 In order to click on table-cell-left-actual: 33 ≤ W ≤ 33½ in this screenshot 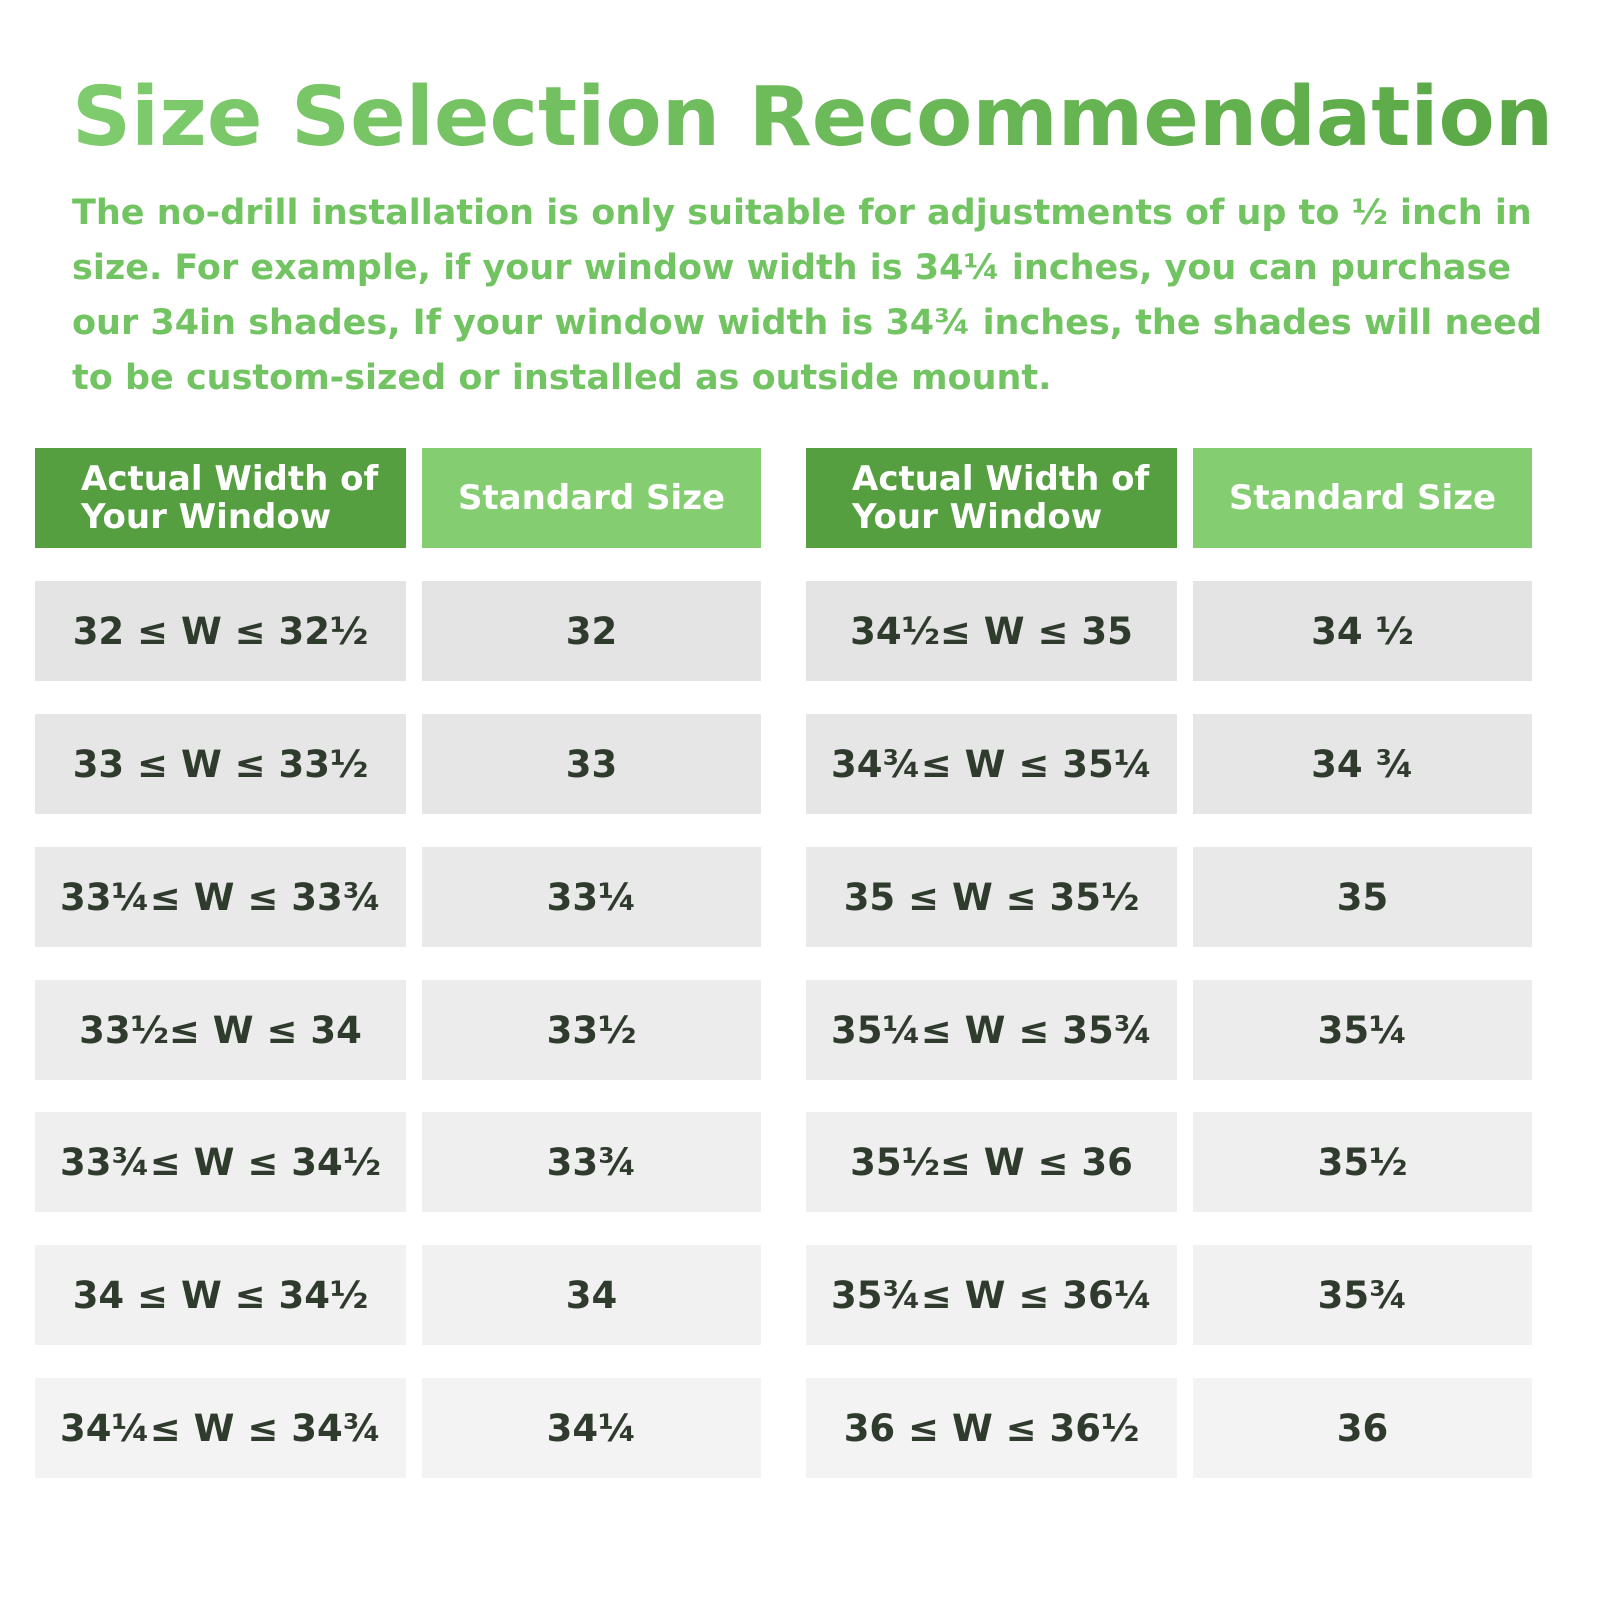, I will do `click(220, 764)`.